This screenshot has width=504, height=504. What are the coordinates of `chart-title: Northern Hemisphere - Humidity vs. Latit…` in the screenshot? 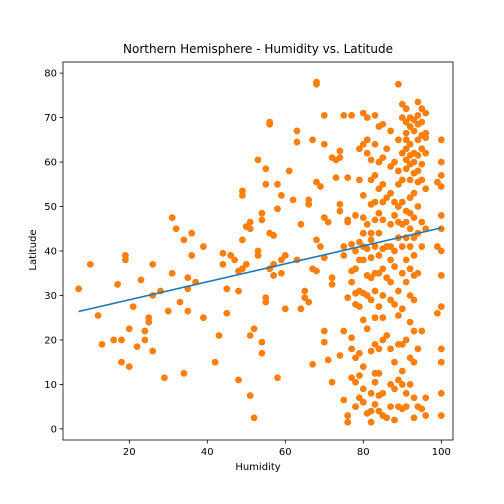 It's located at (258, 49).